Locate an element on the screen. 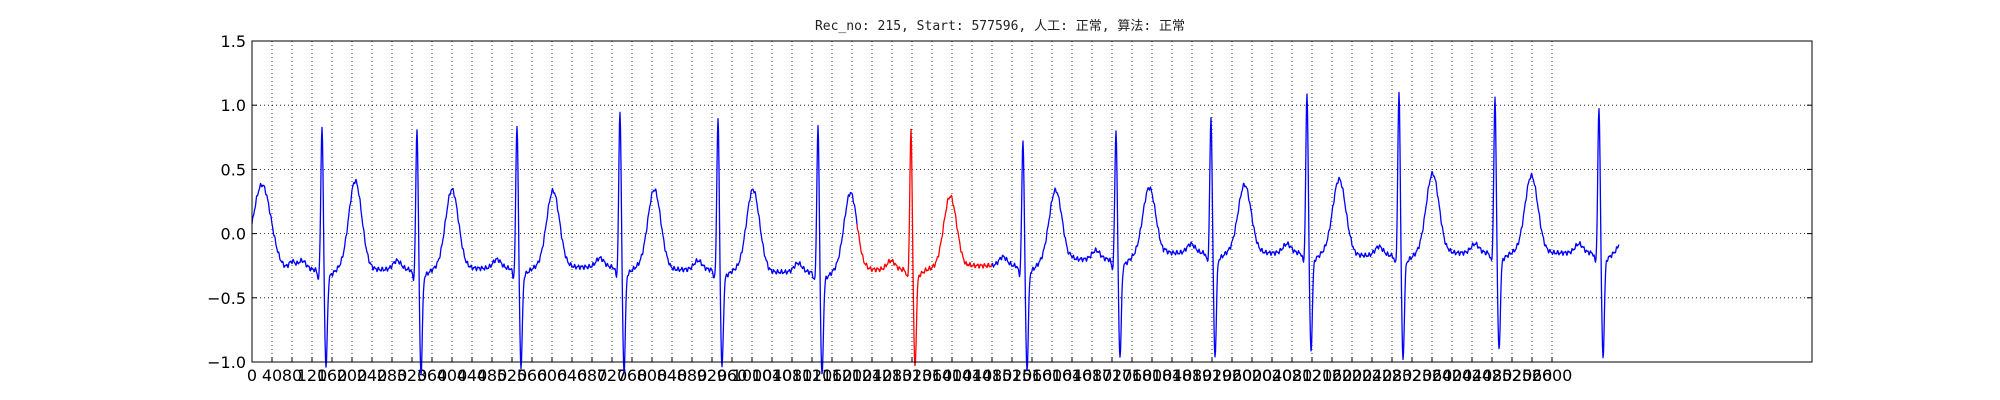 This screenshot has width=2000, height=400. y-tick-label: −0.5 is located at coordinates (226, 298).